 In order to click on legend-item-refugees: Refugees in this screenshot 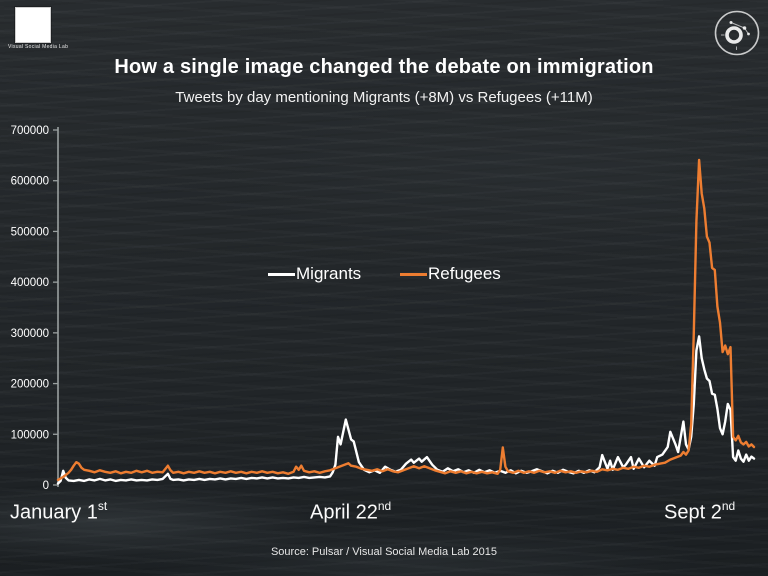, I will do `click(450, 274)`.